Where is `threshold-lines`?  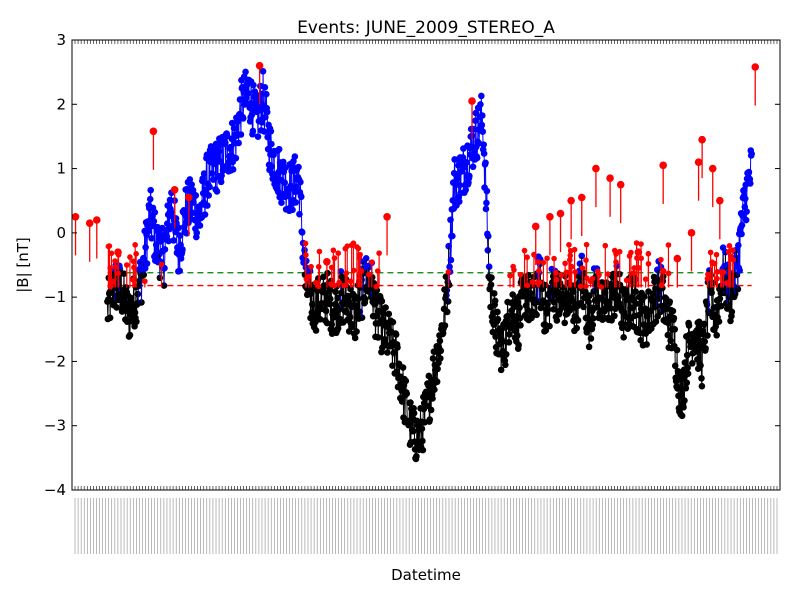 threshold-lines is located at coordinates (429, 279).